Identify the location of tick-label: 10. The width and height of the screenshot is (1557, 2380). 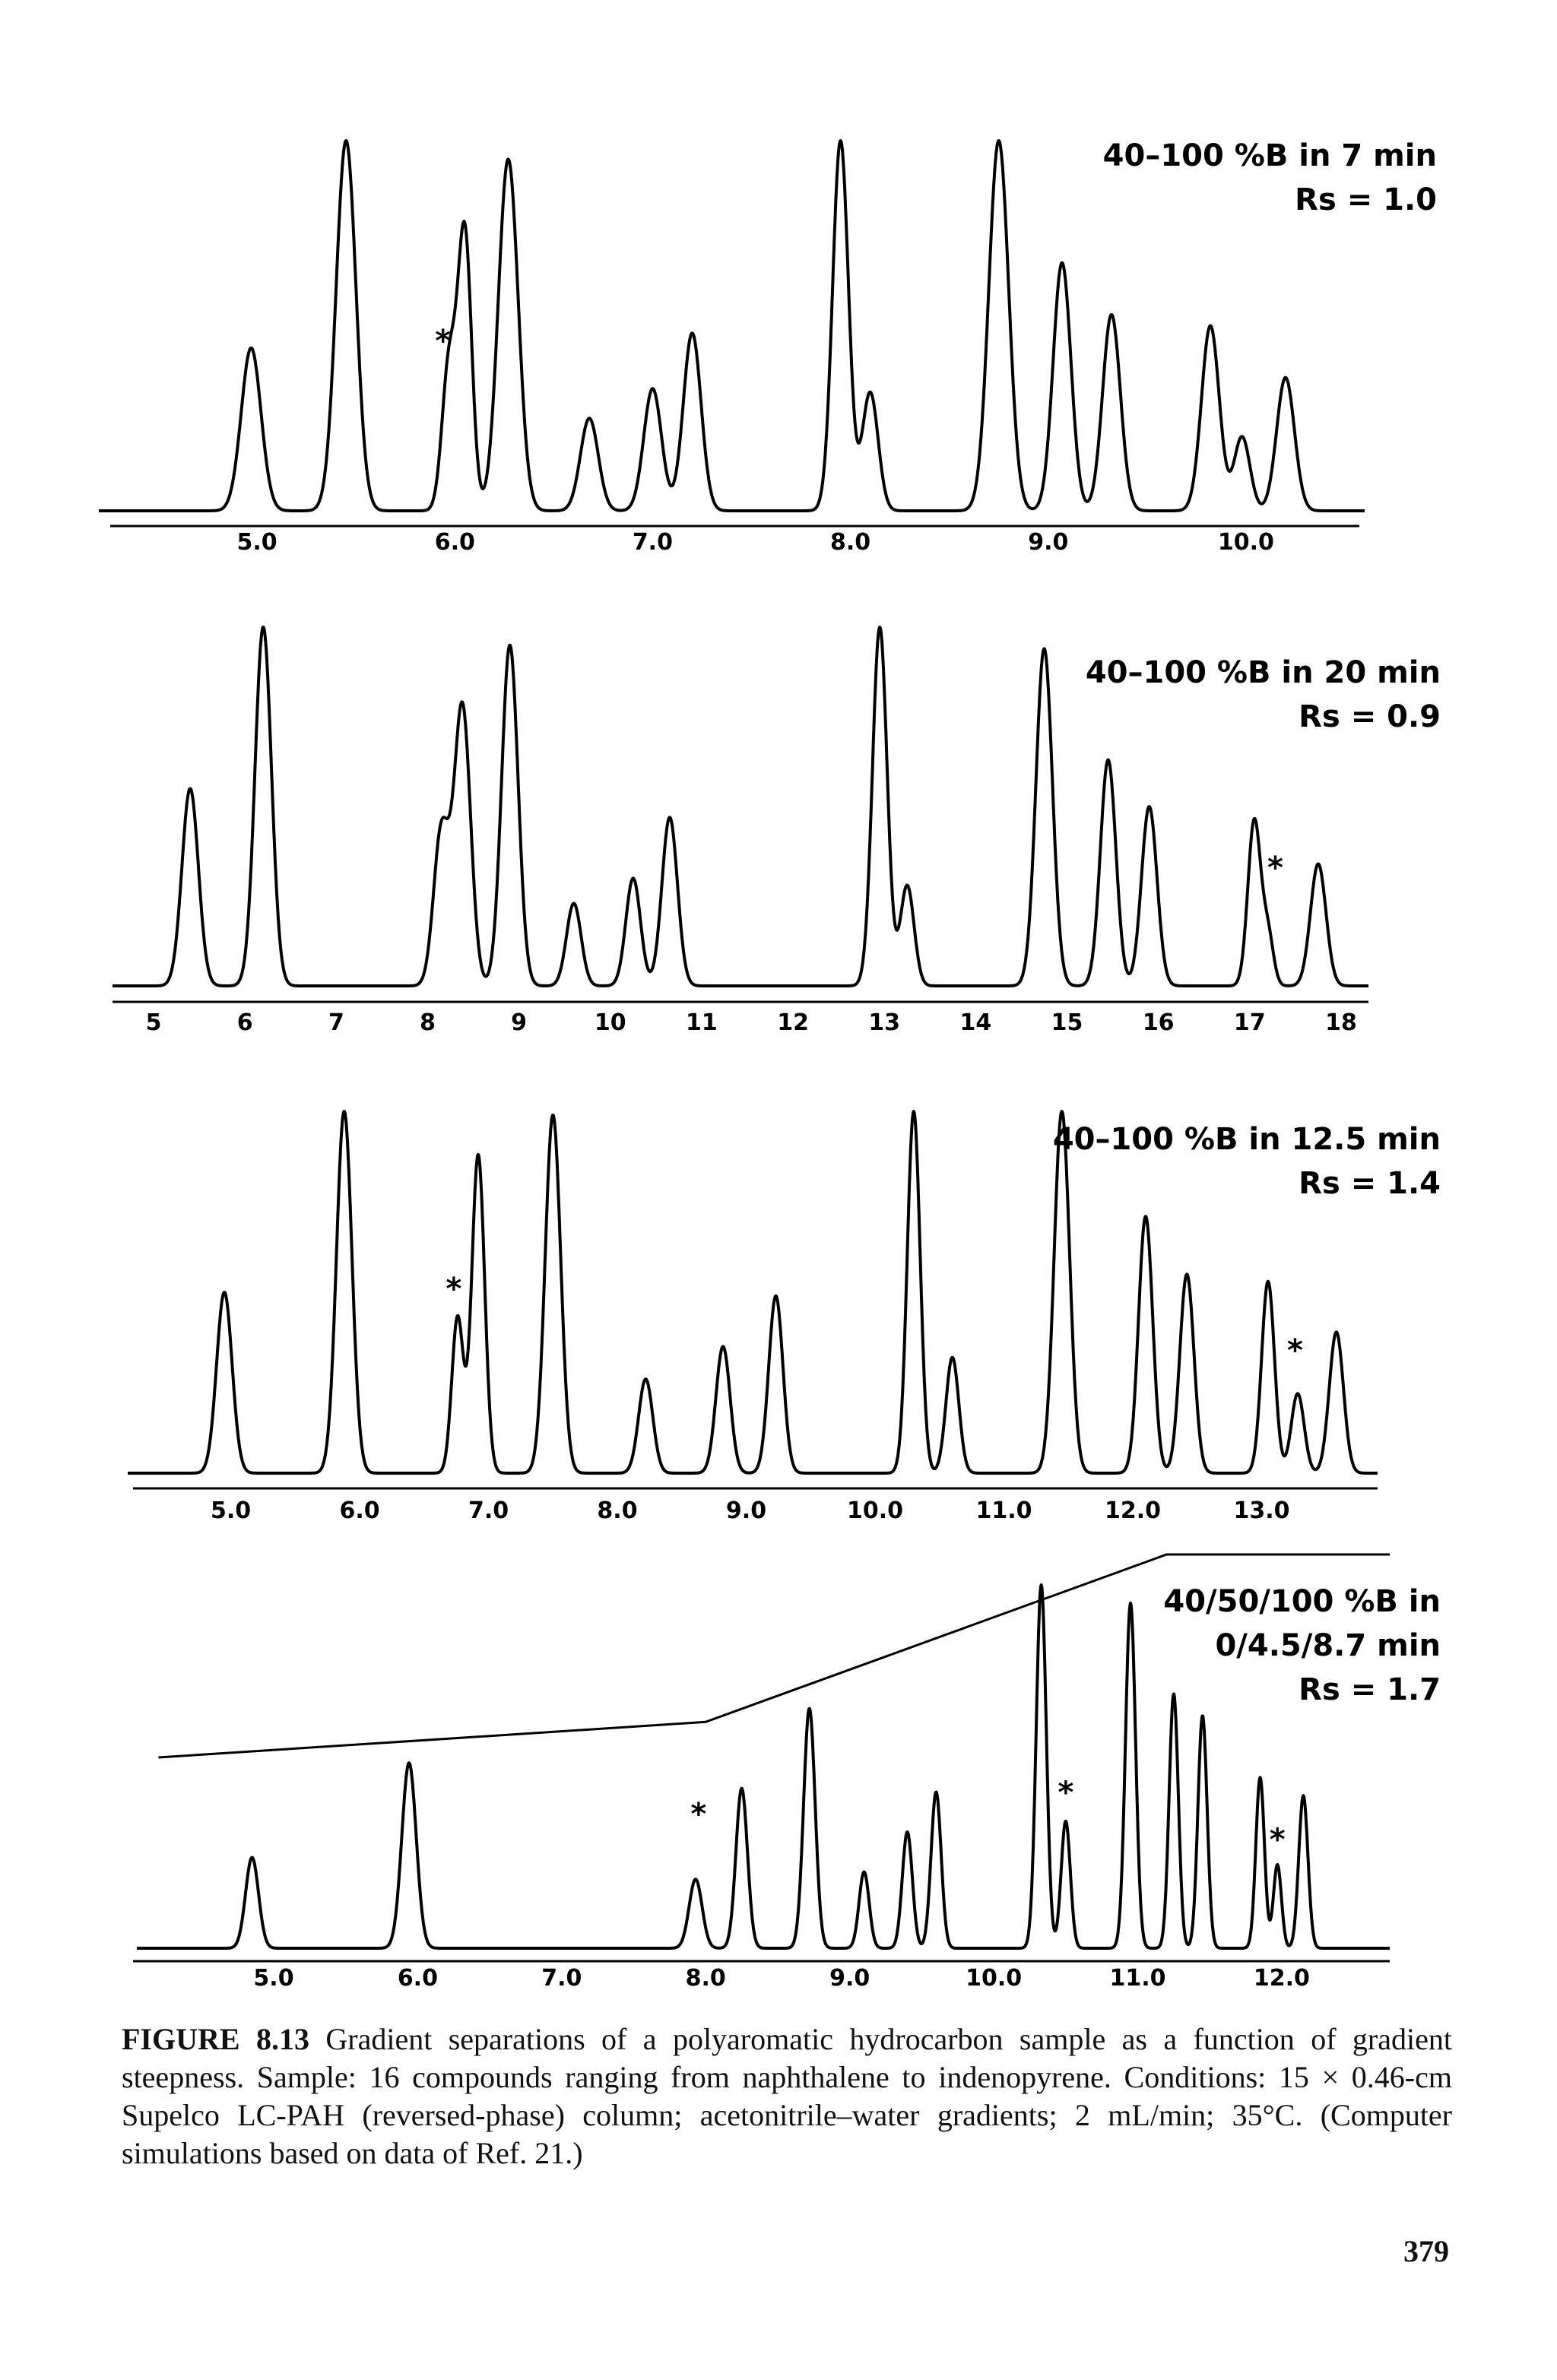
(610, 1022).